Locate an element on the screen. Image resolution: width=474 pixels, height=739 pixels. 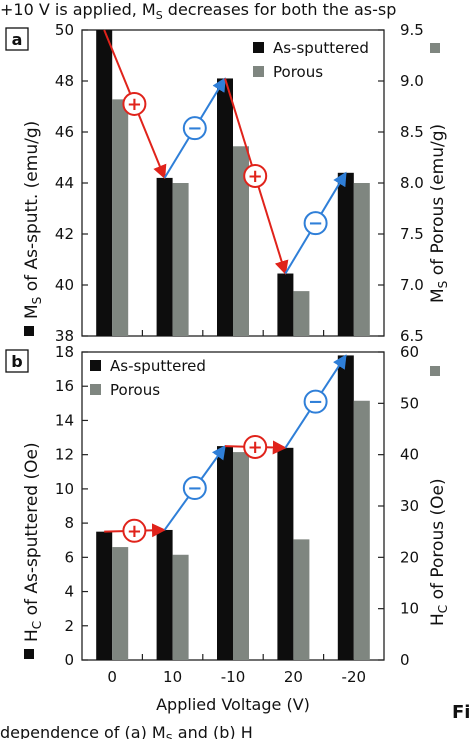
panel-b-left-tick-label: 0 is located at coordinates (69, 660).